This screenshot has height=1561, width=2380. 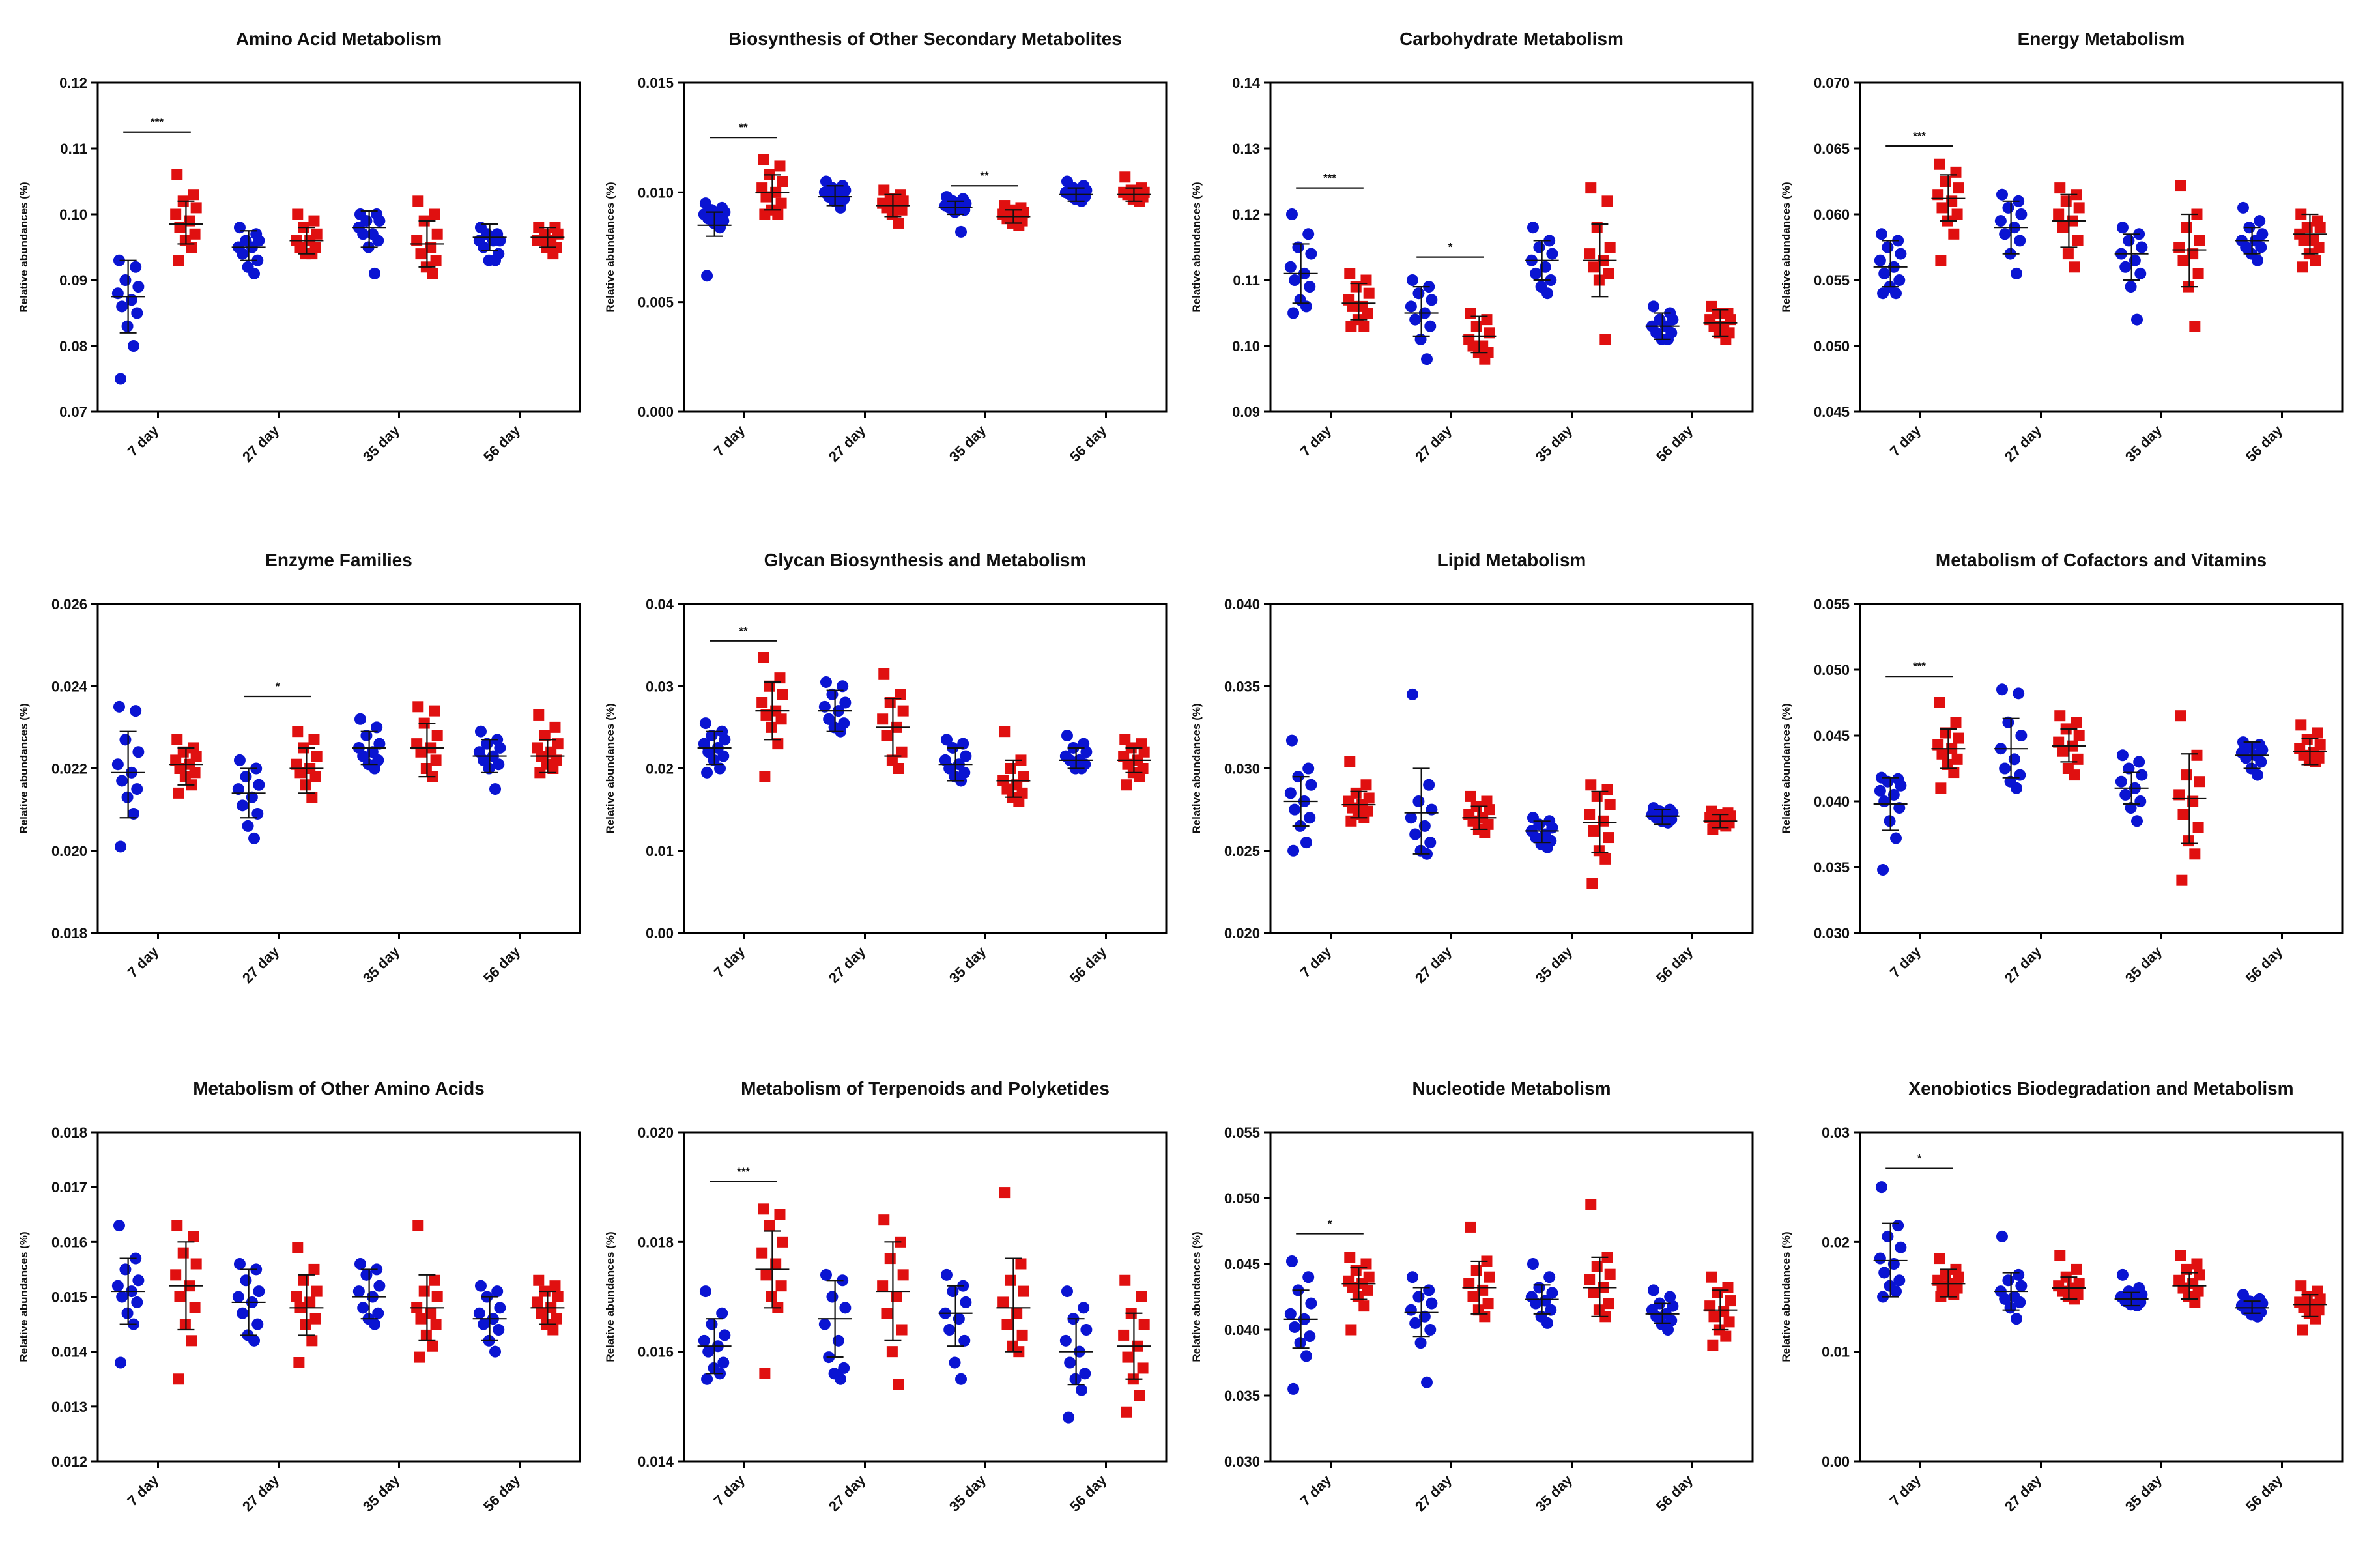 What do you see at coordinates (984, 175) in the screenshot?
I see `significance-label: **` at bounding box center [984, 175].